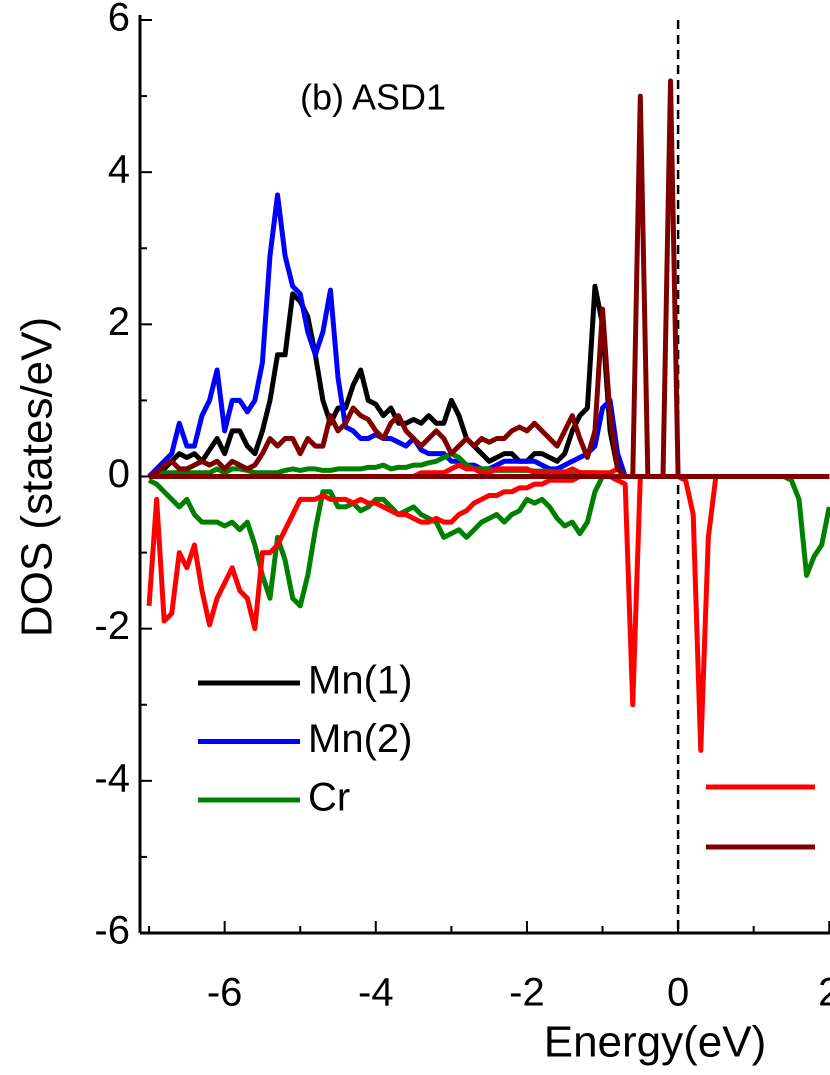 This screenshot has width=830, height=1075. I want to click on y-tick-label: -4, so click(112, 778).